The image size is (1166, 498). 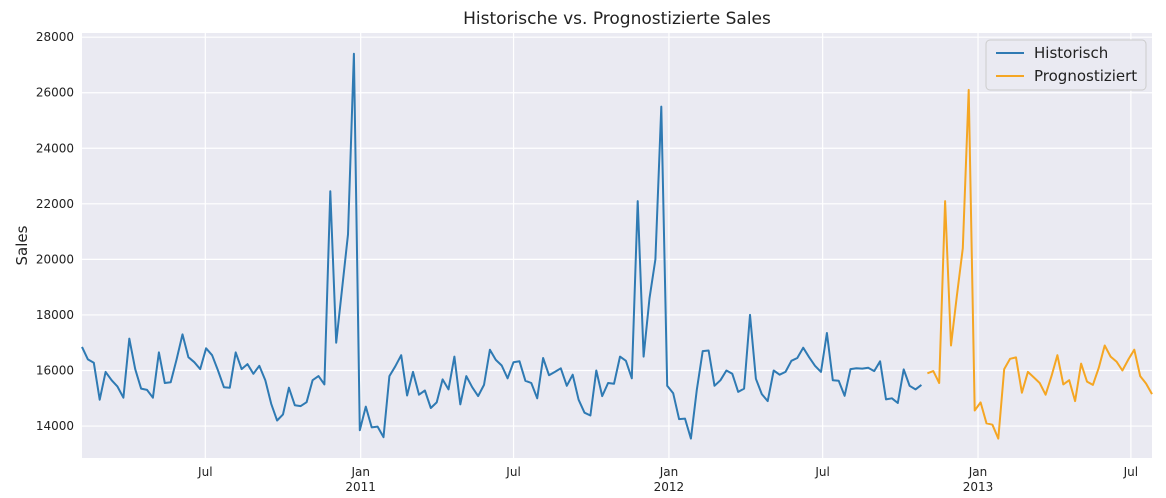 I want to click on x-tick-year-label: 2011, so click(x=360, y=487).